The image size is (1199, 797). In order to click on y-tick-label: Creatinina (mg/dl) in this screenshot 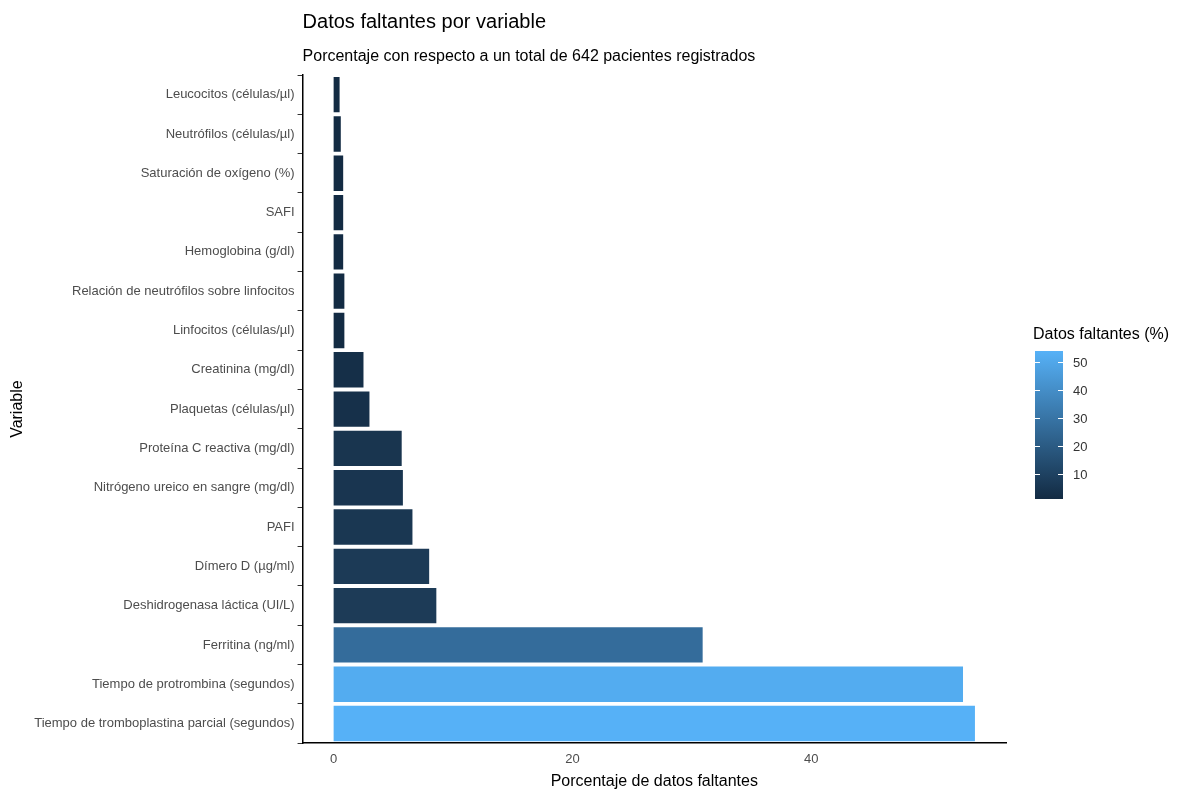, I will do `click(243, 369)`.